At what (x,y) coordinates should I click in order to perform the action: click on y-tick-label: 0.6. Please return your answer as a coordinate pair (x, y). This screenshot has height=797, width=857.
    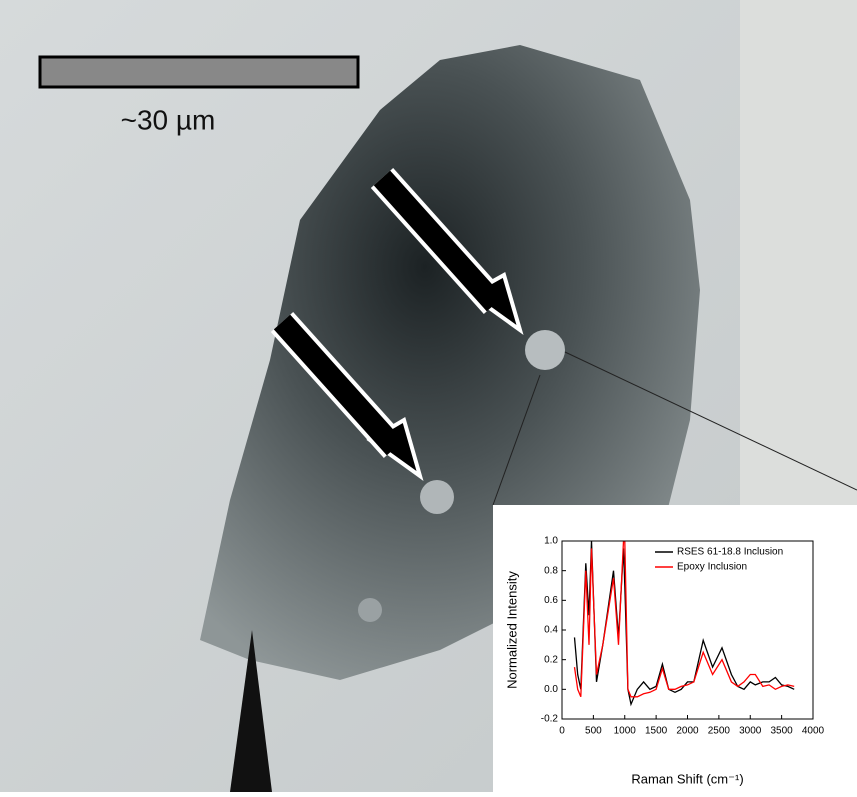
    Looking at the image, I should click on (551, 600).